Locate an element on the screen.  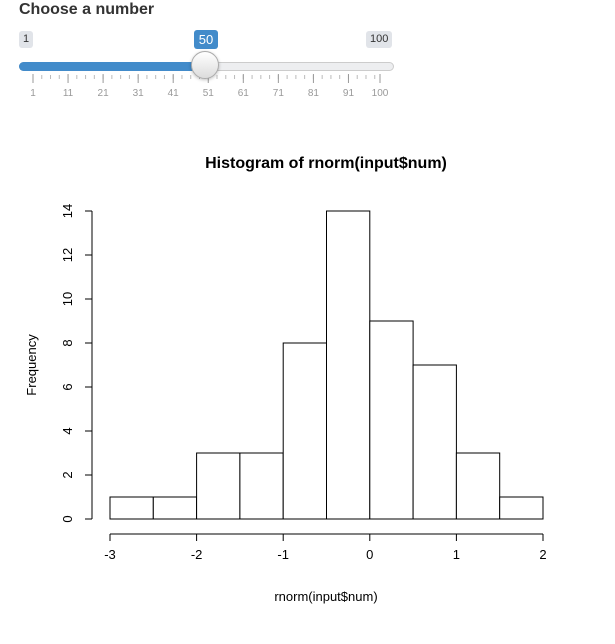
slider-tick-label: 91 is located at coordinates (348, 93).